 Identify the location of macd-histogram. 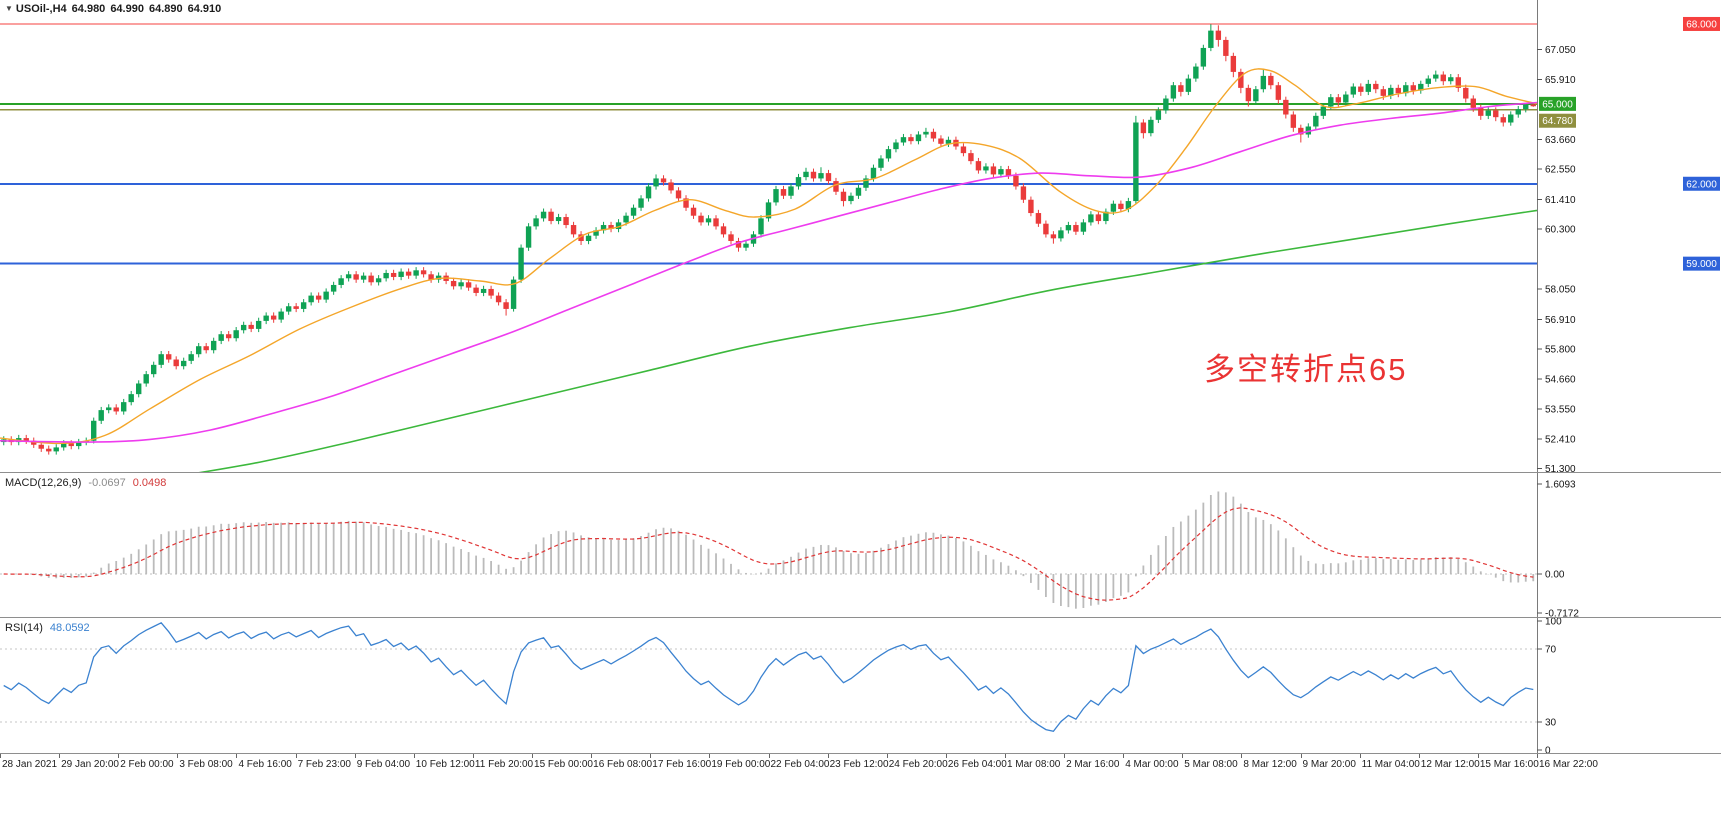
(772, 550).